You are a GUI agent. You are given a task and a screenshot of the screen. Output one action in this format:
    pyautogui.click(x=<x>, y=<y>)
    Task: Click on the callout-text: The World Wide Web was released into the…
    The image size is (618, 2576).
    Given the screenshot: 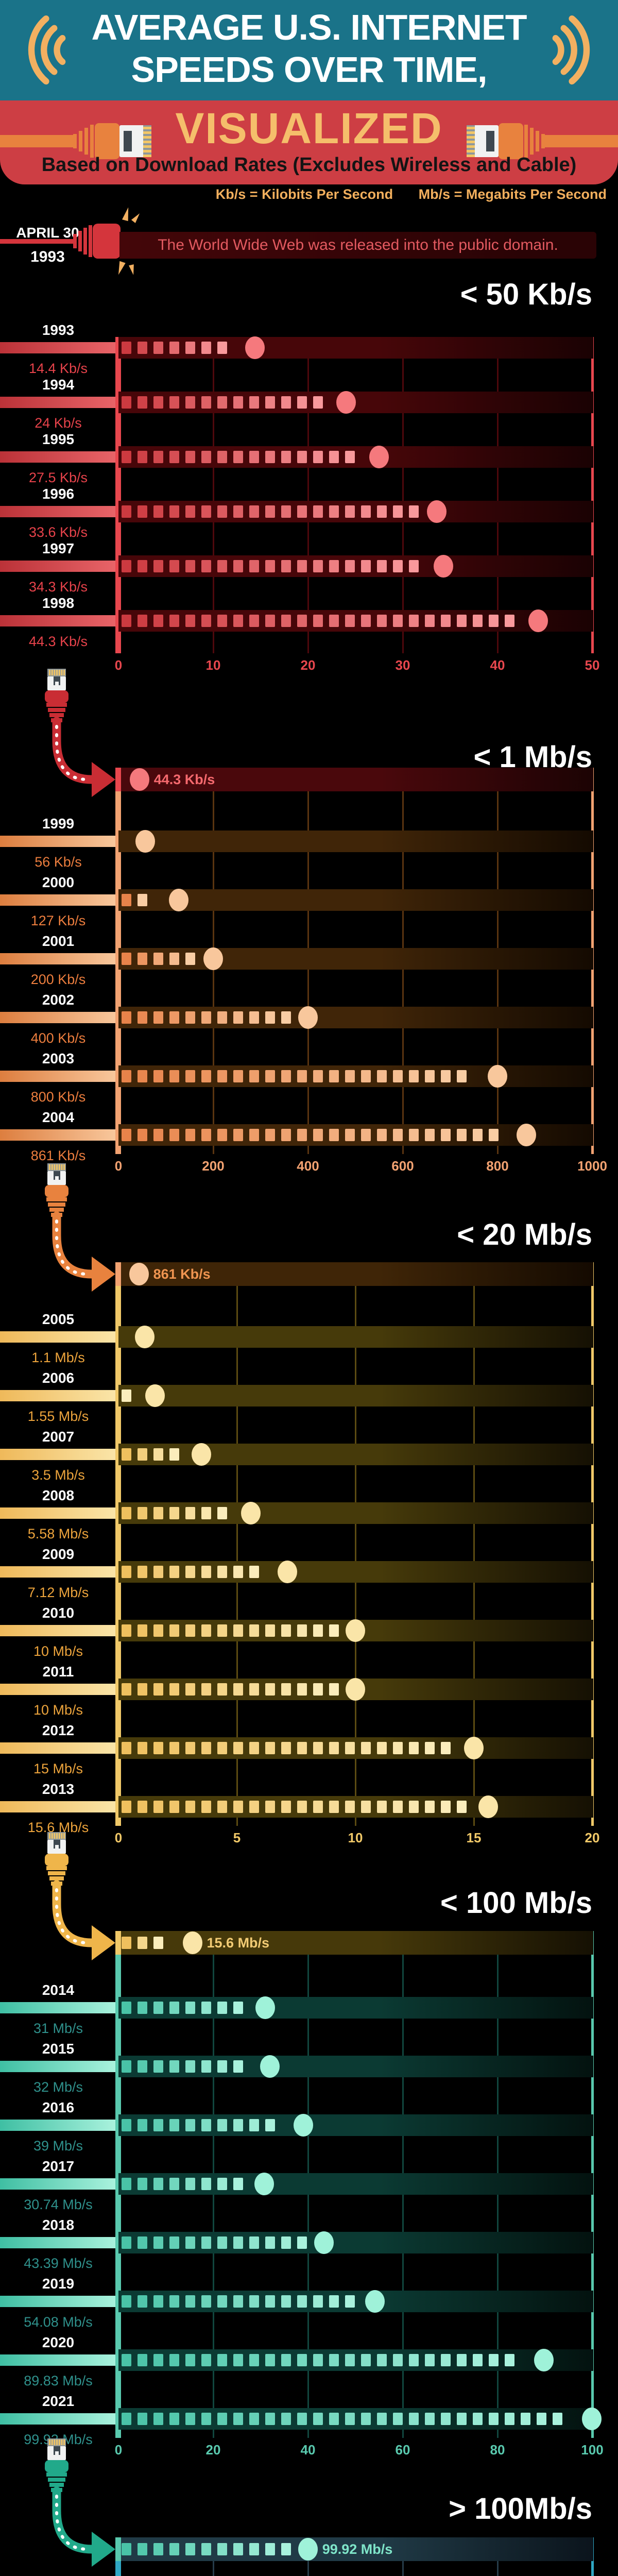 What is the action you would take?
    pyautogui.click(x=358, y=244)
    